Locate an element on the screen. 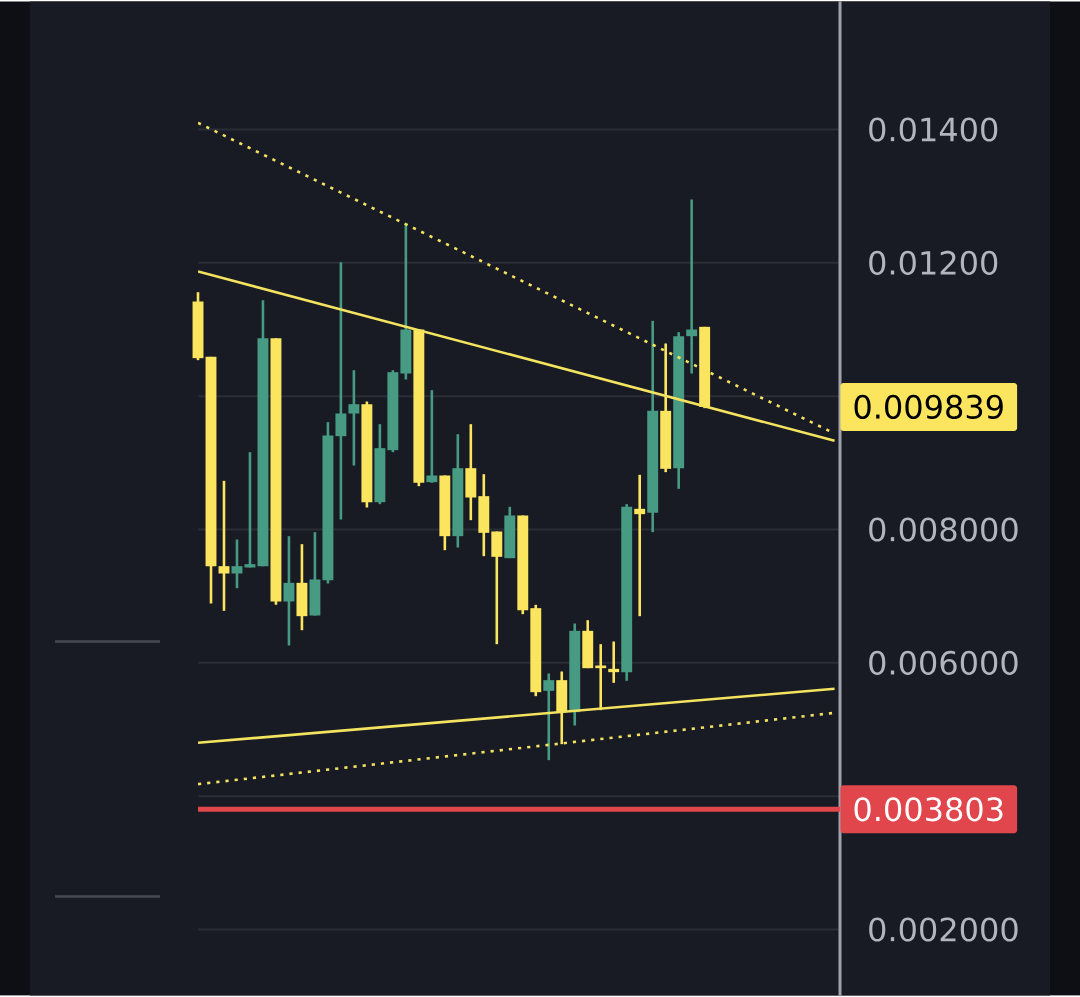 This screenshot has height=997, width=1080. y-tick-label: 0.008000 is located at coordinates (943, 529).